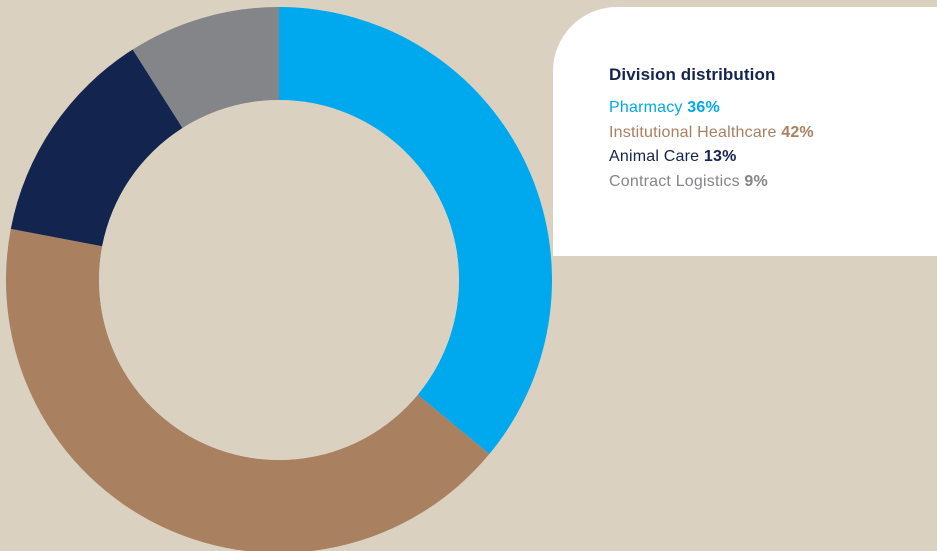 The image size is (937, 551). Describe the element at coordinates (646, 107) in the screenshot. I see `legend-label: Pharmacy` at that location.